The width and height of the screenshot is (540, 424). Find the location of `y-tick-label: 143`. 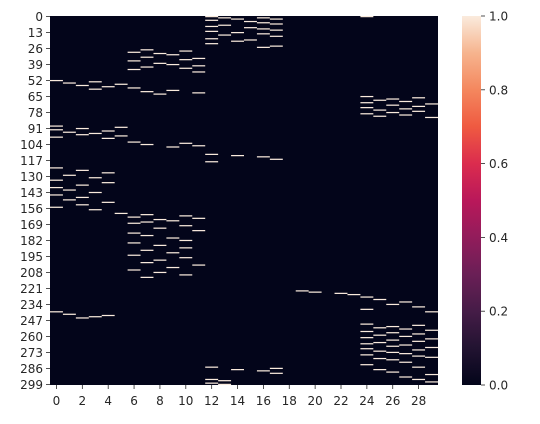

y-tick-label: 143 is located at coordinates (31, 193).